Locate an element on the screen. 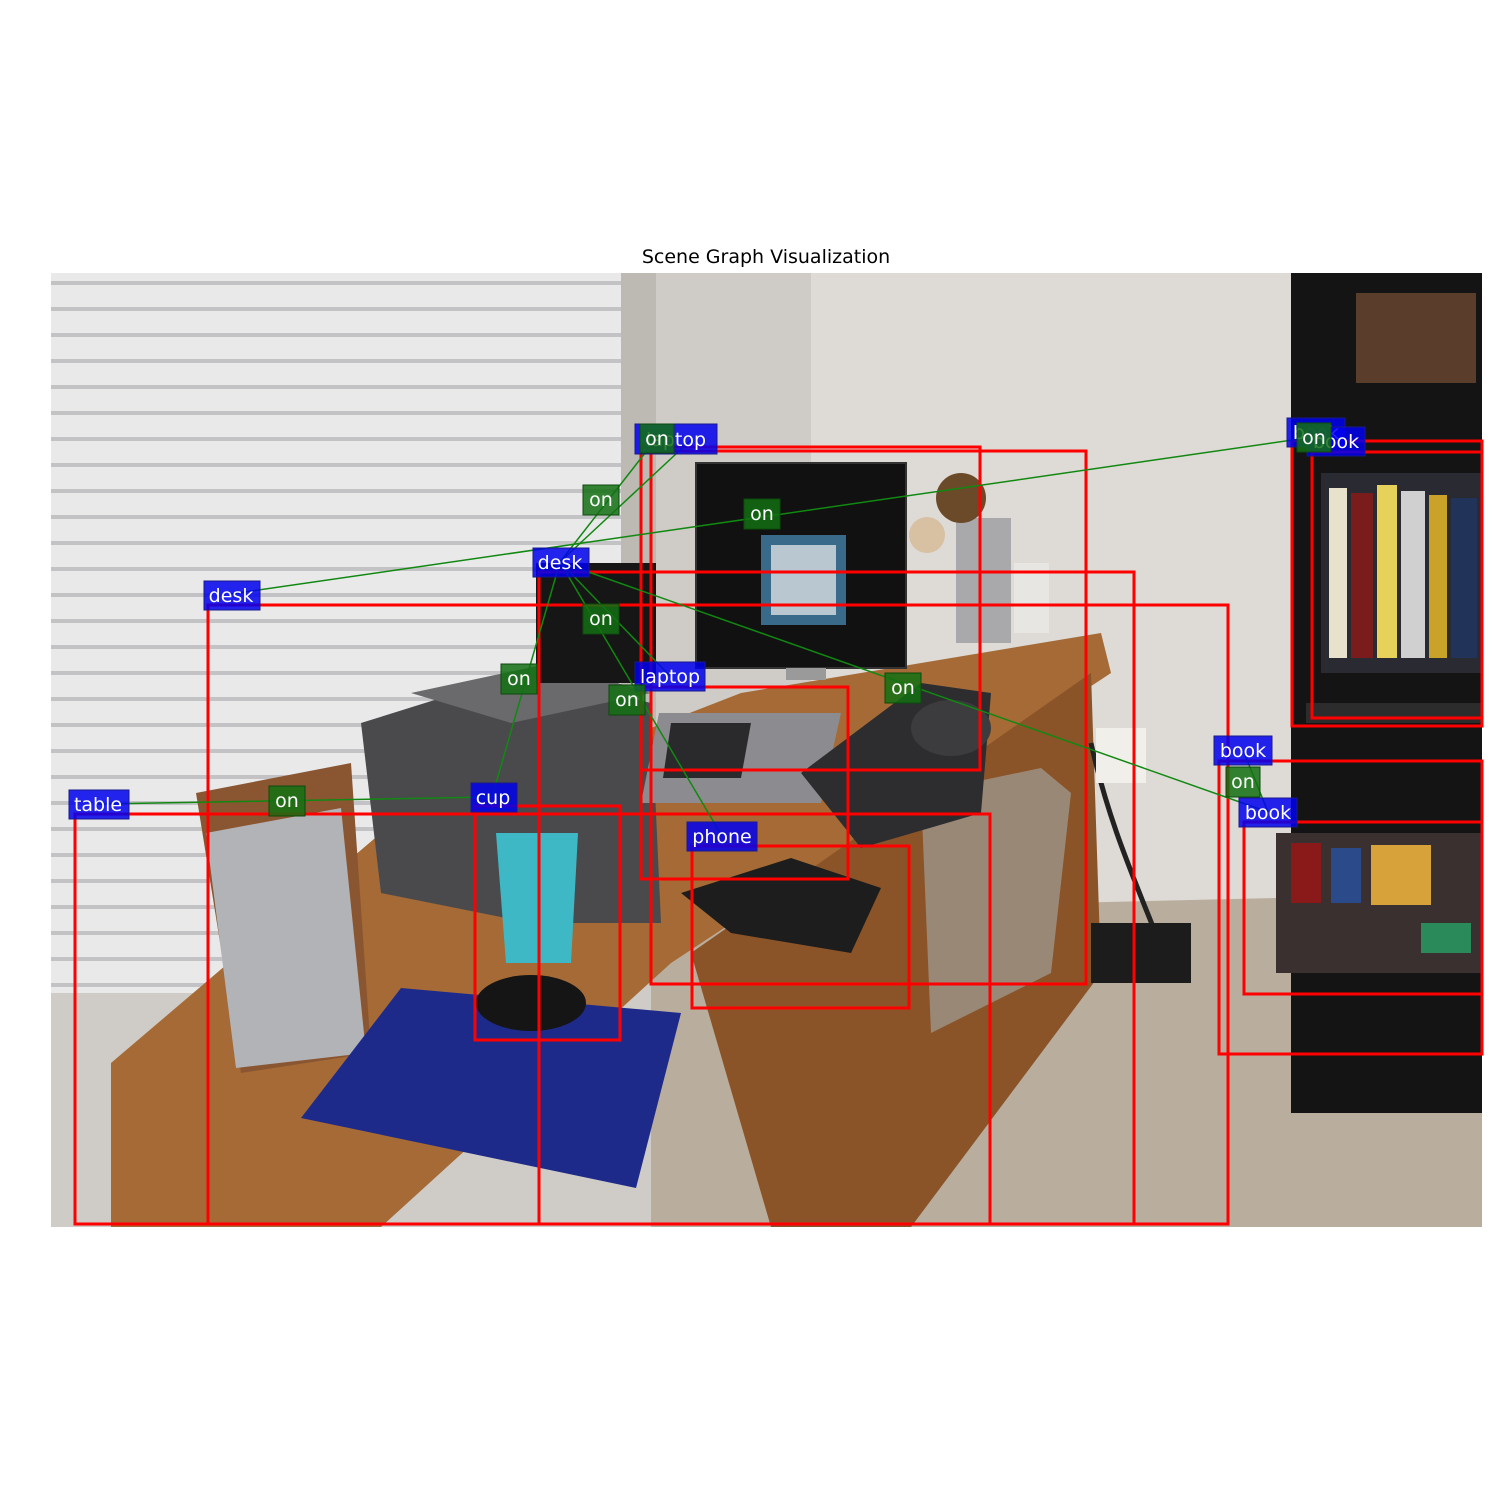 This screenshot has width=1500, height=1500. speaker is located at coordinates (283, 918).